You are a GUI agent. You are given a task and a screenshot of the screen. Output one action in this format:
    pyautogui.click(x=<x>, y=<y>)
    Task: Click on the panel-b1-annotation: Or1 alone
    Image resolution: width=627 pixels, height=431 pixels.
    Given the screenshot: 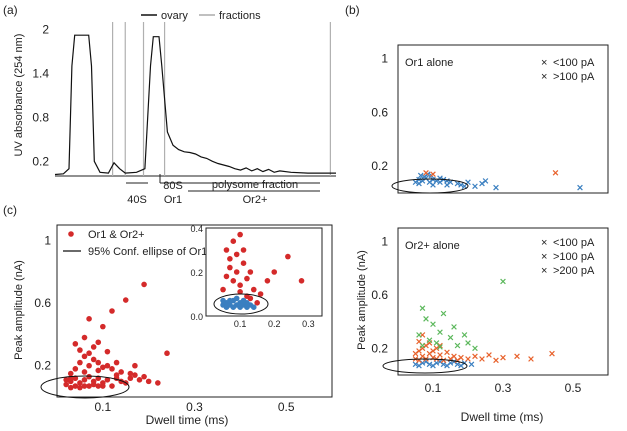 What is the action you would take?
    pyautogui.click(x=429, y=63)
    